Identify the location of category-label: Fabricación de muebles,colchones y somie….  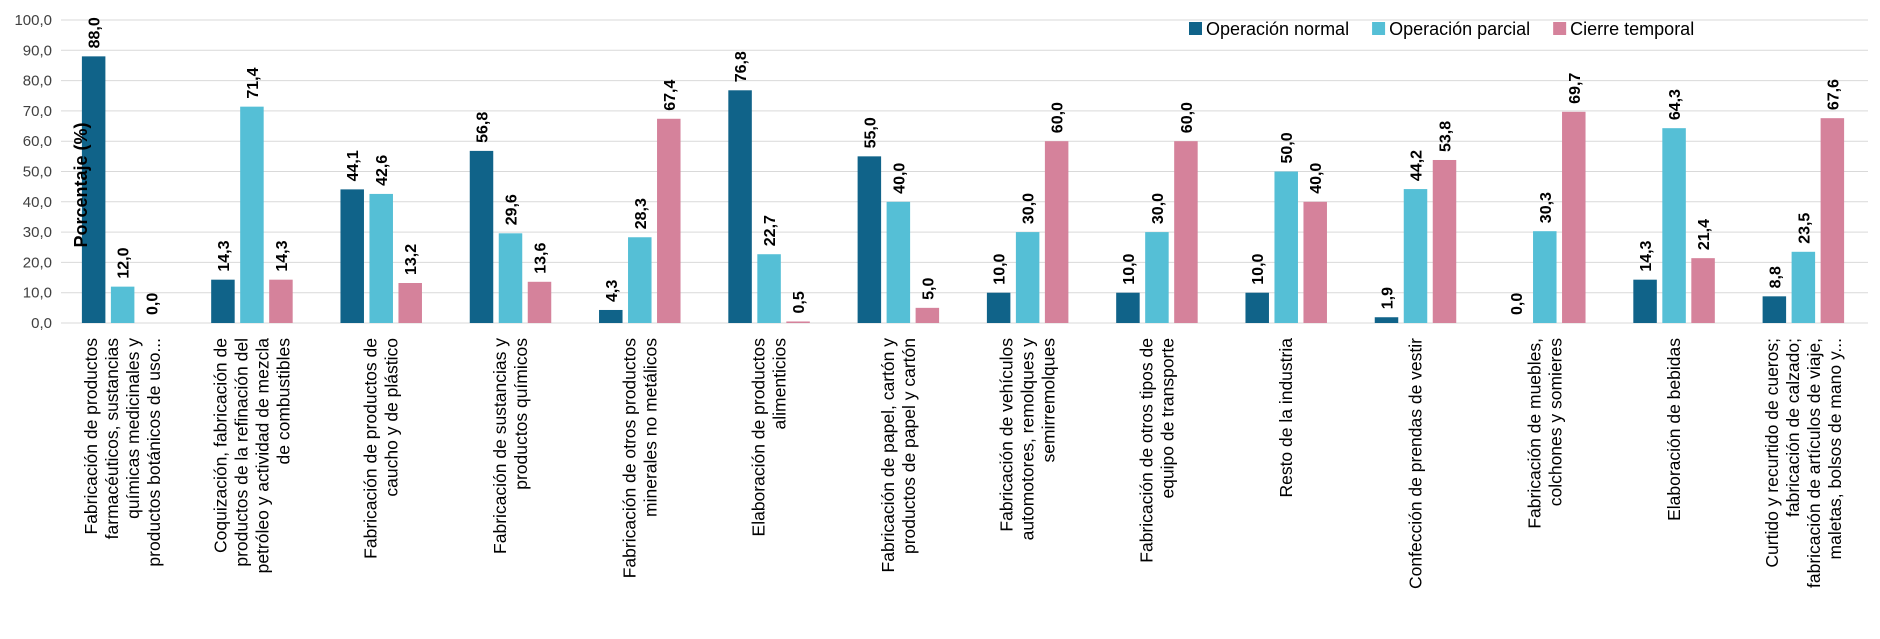
(1544, 433).